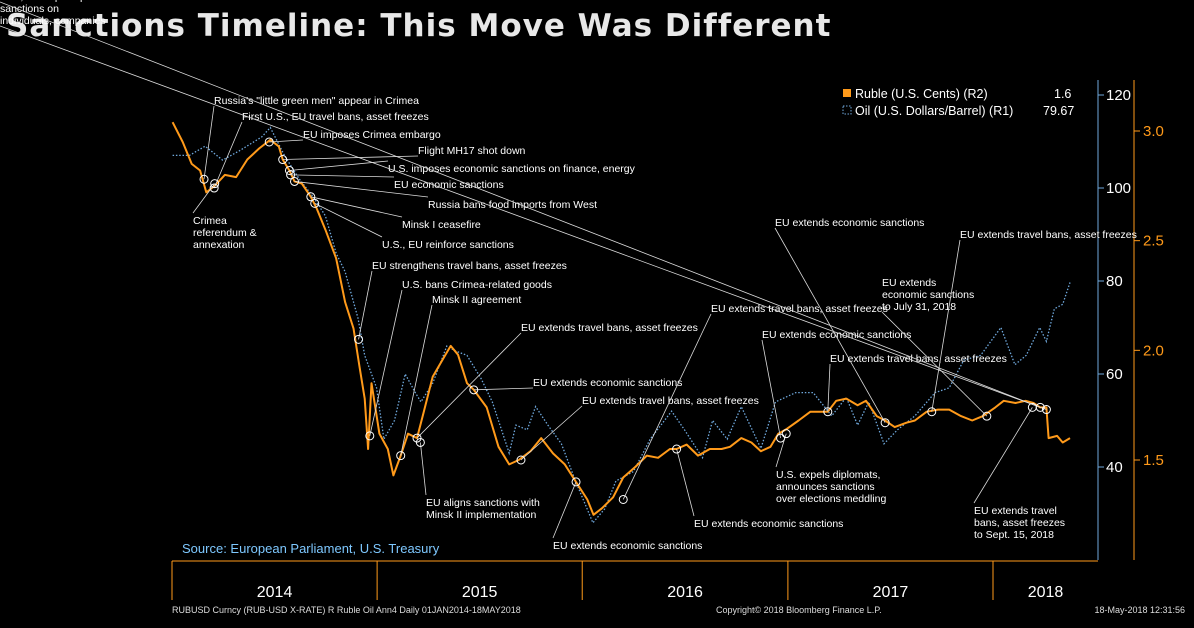  I want to click on annotation-label: Flight MH17 shot down, so click(472, 151).